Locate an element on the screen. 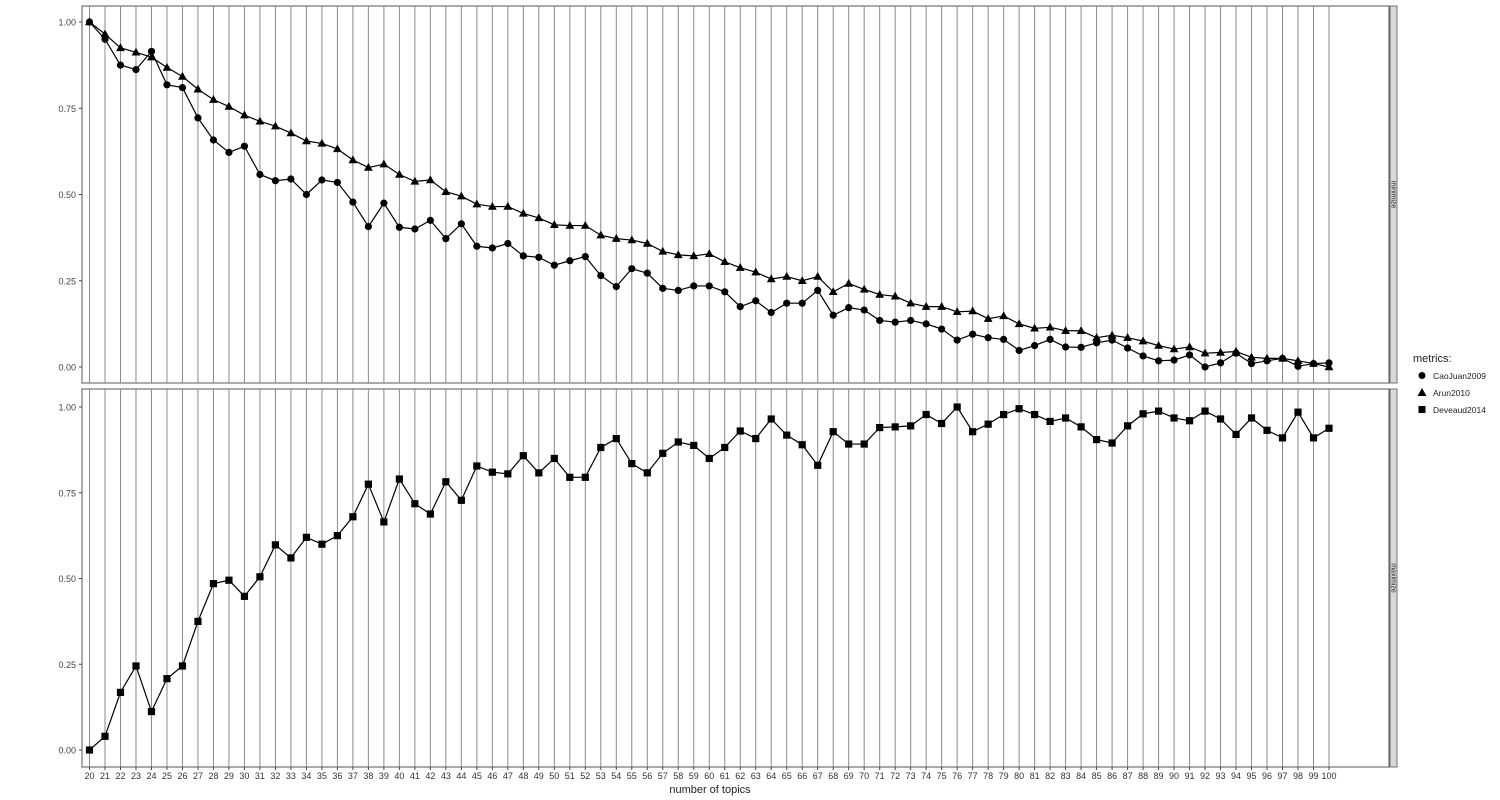  x-tick-label: 58 is located at coordinates (678, 776).